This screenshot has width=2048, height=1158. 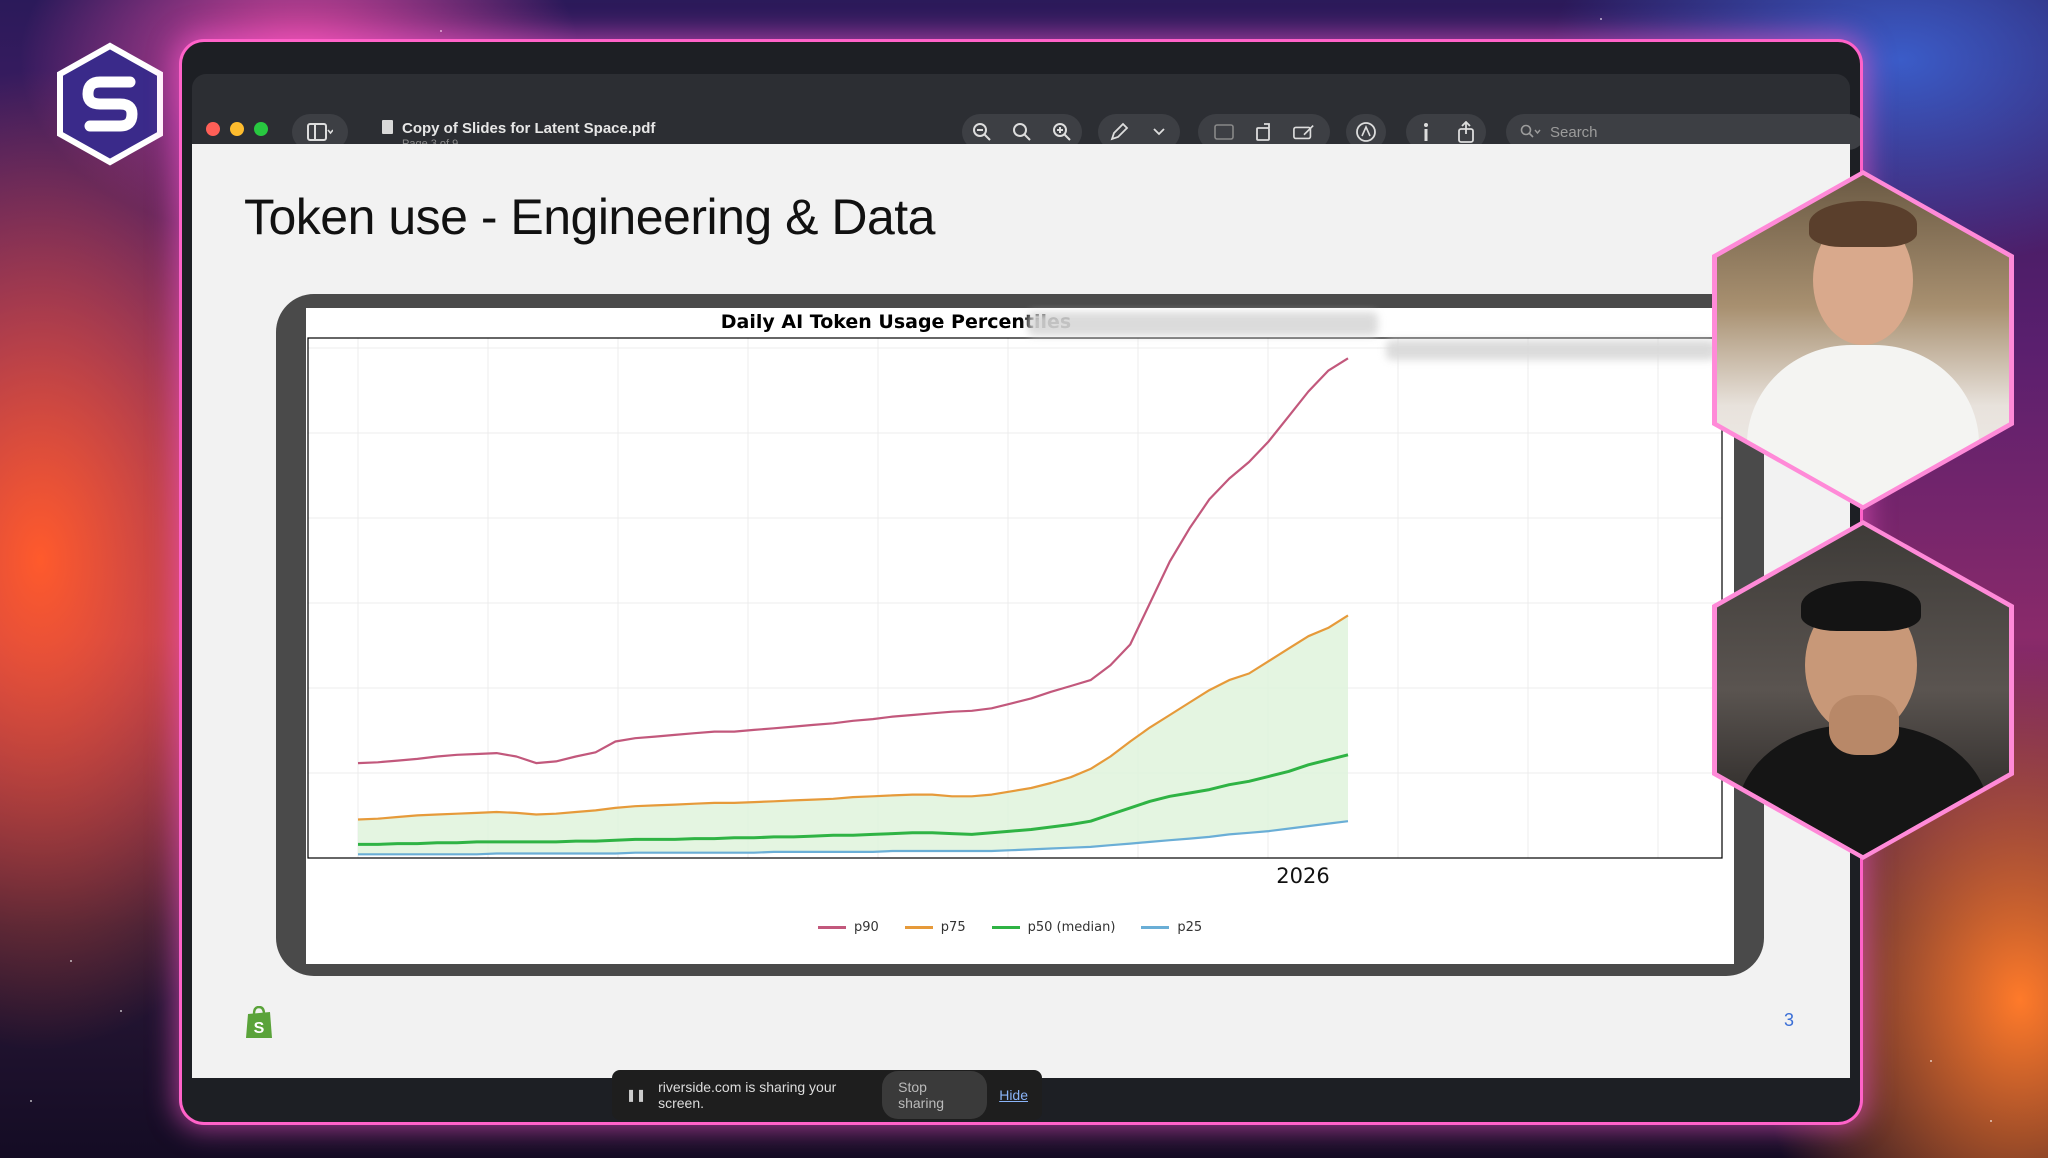 What do you see at coordinates (1304, 132) in the screenshot?
I see `sign-icon` at bounding box center [1304, 132].